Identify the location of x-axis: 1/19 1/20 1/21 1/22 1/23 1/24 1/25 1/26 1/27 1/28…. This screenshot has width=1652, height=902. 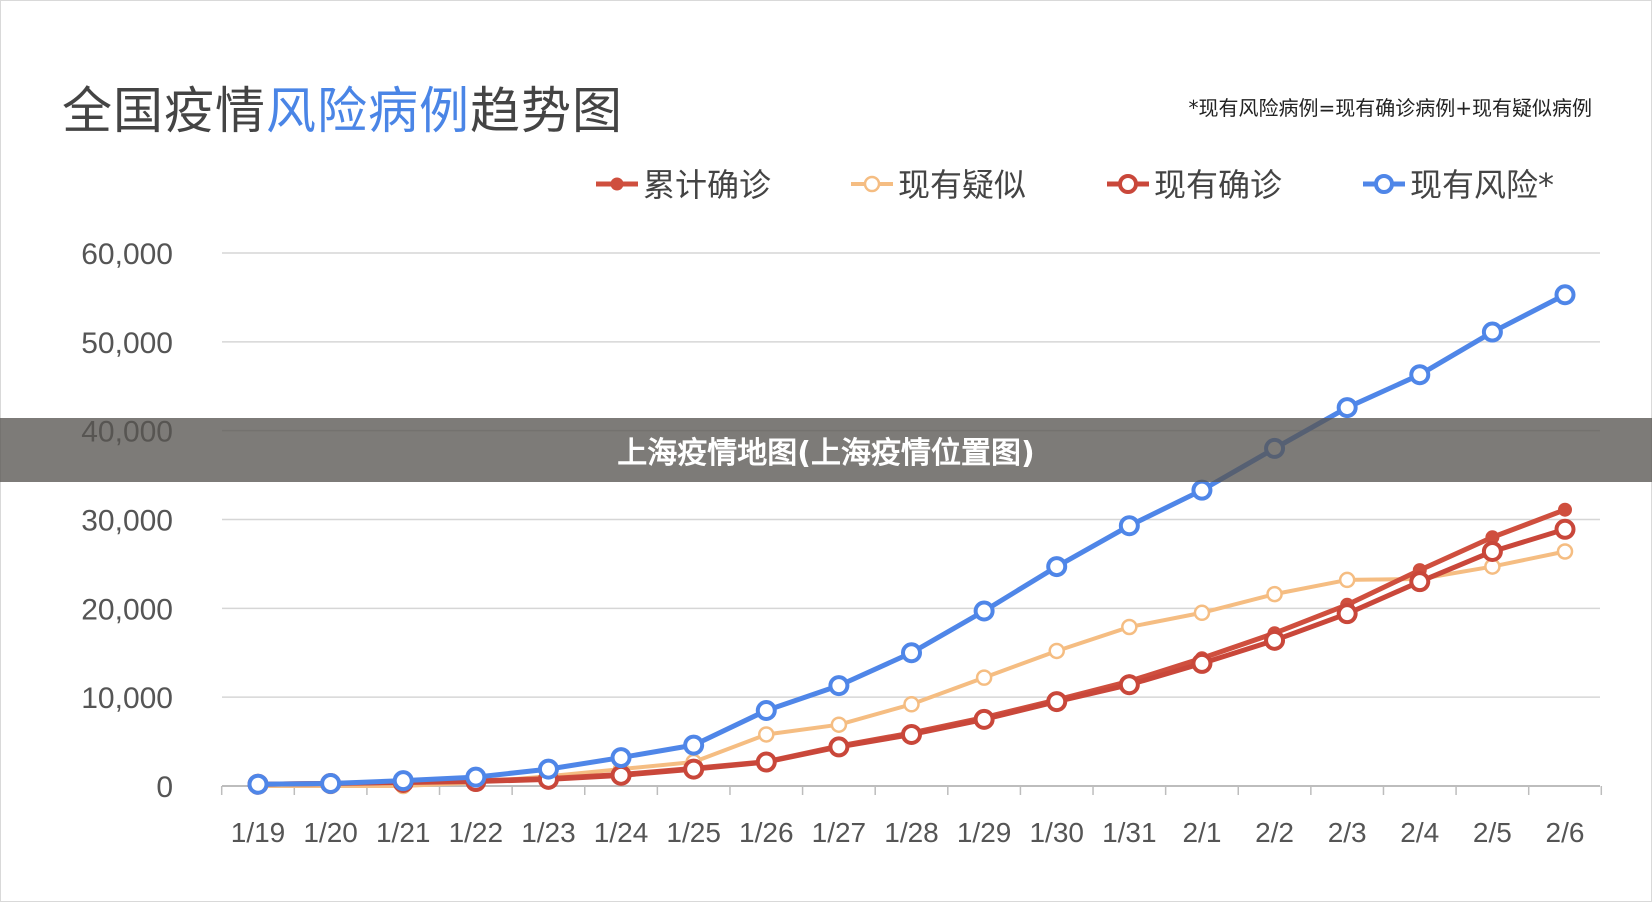
(911, 816).